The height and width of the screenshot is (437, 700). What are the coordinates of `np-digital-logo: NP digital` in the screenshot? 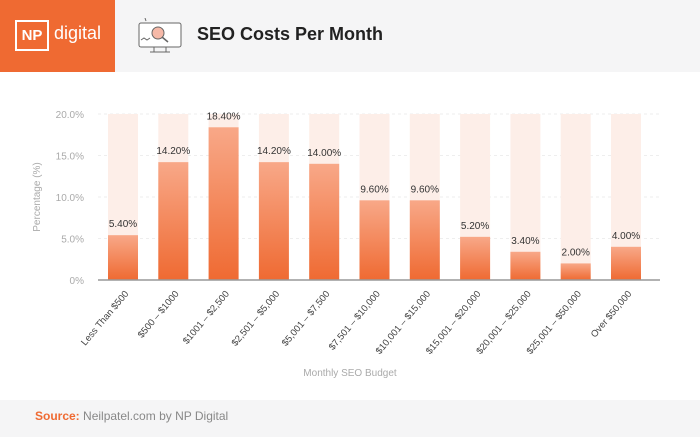 It's located at (57, 36).